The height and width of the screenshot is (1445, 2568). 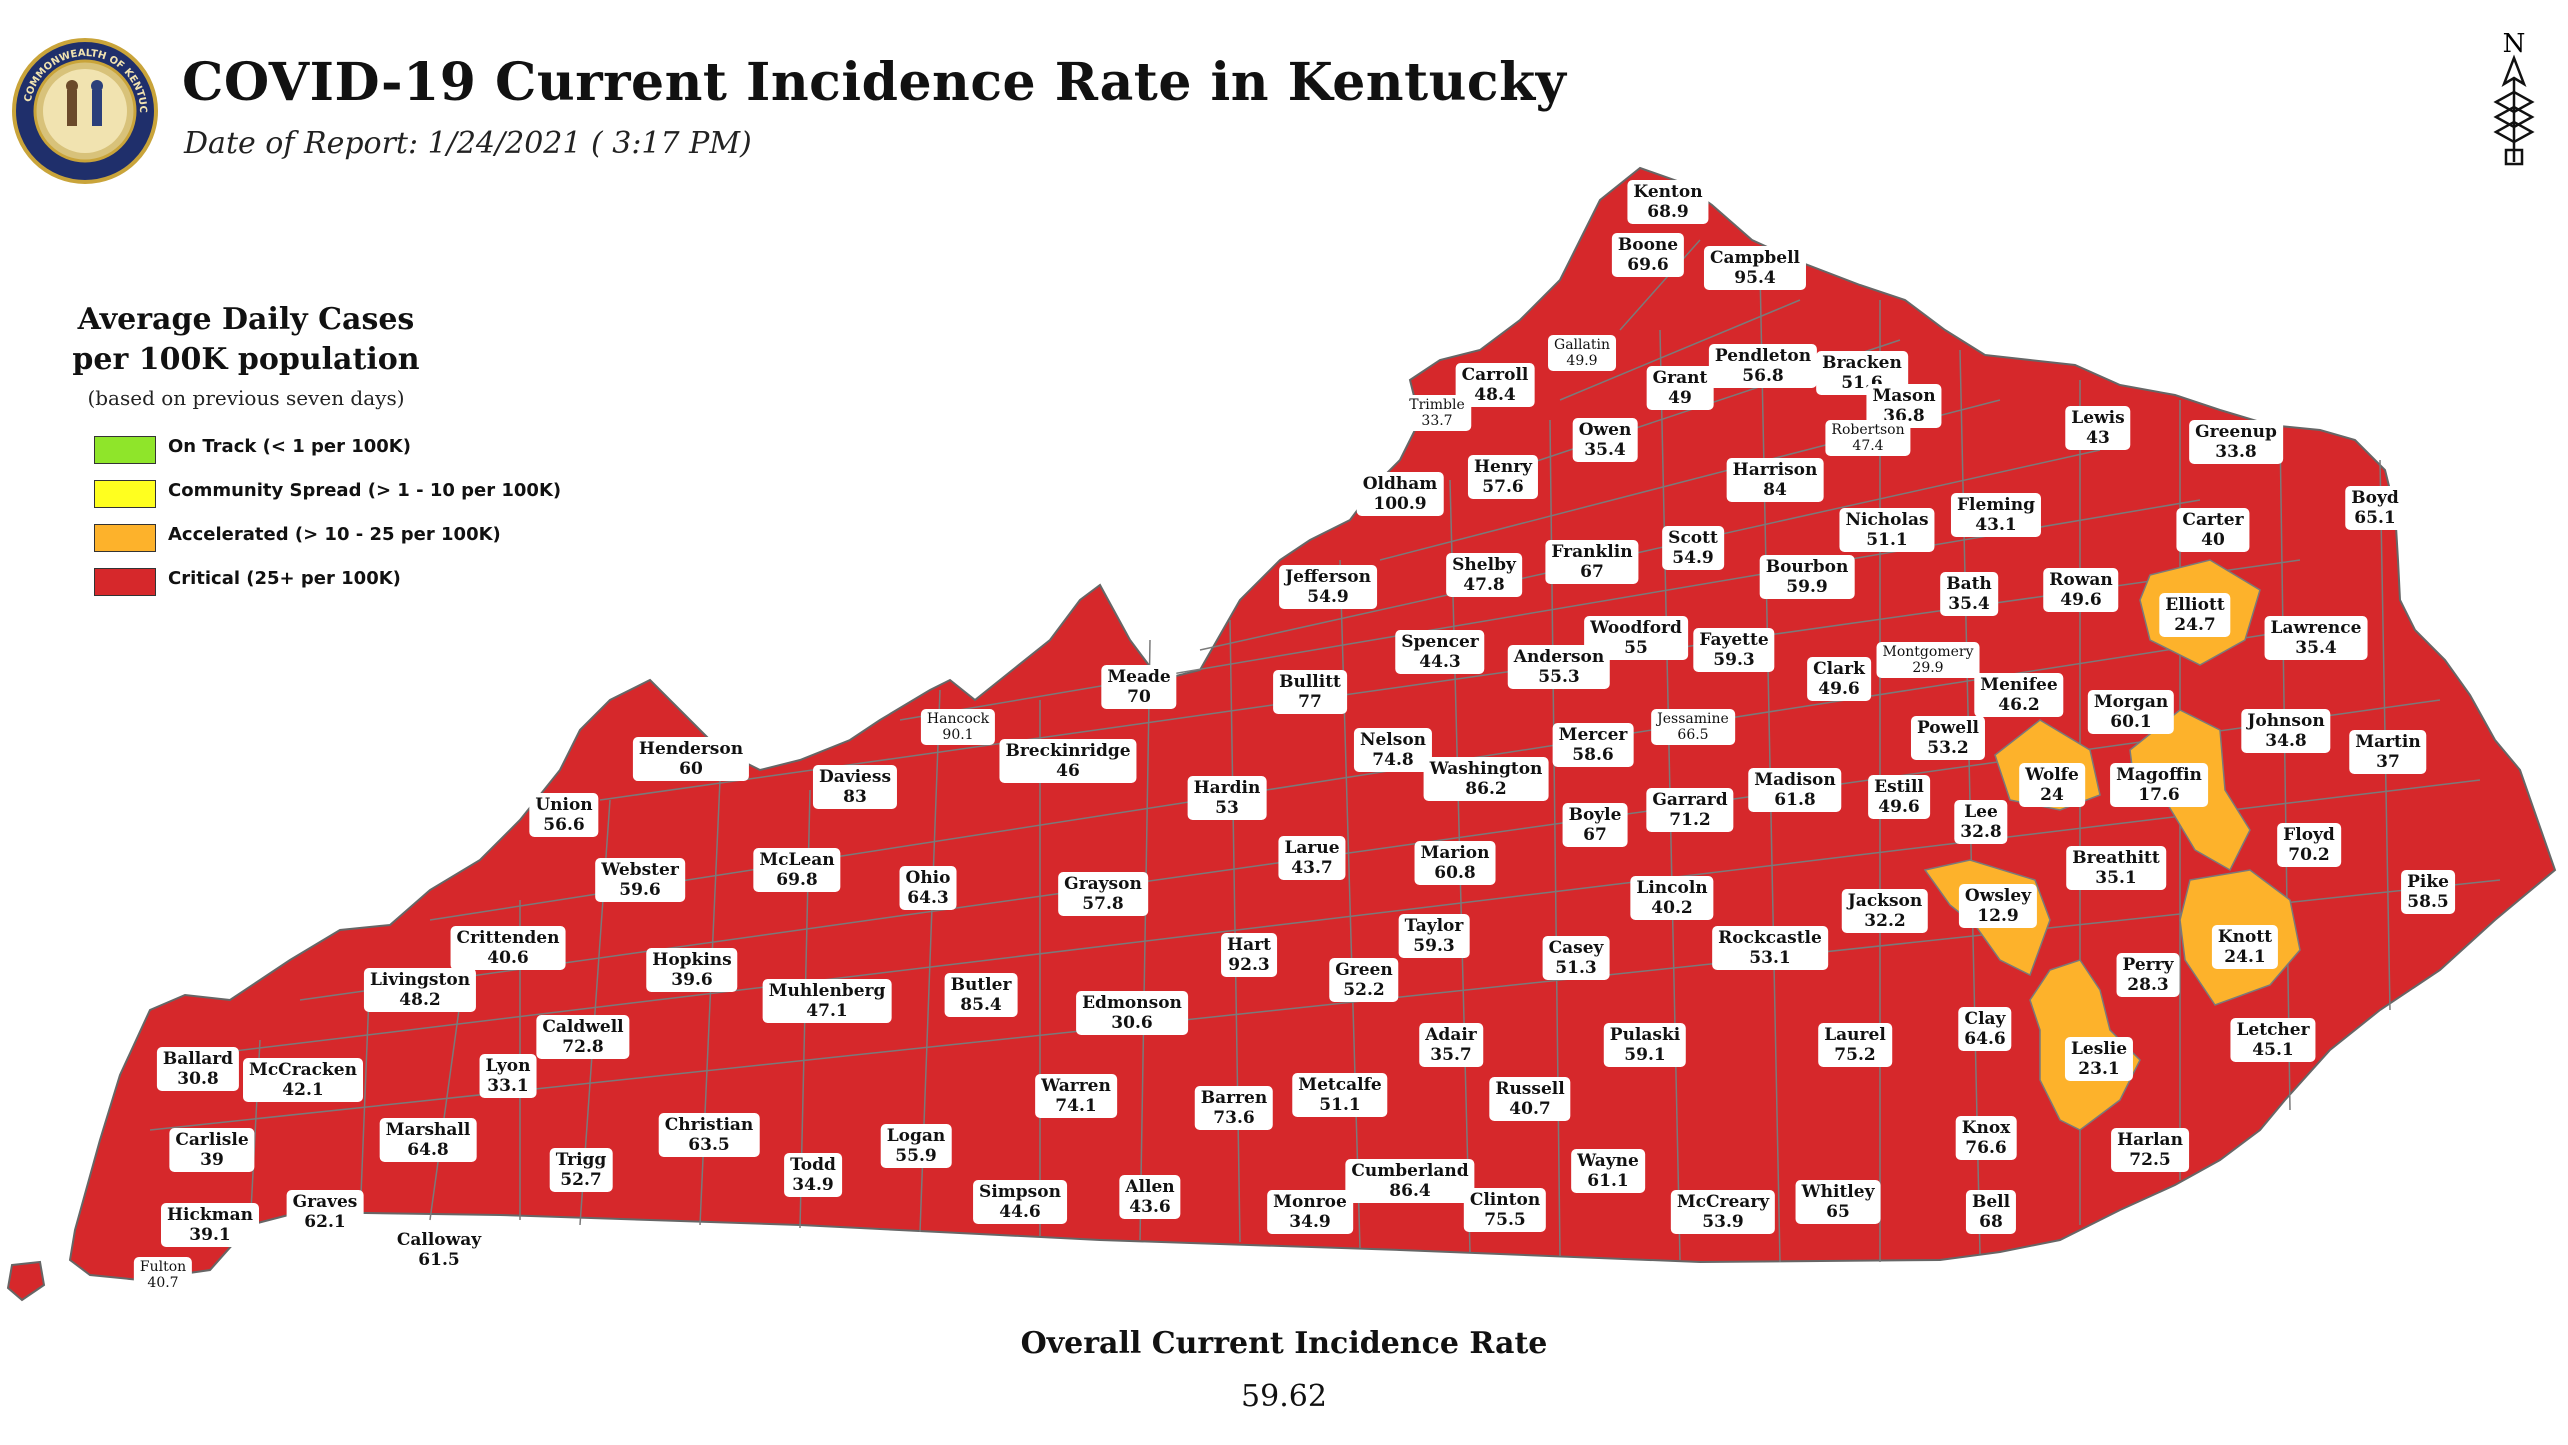 I want to click on county-name: Hardin, so click(x=1227, y=788).